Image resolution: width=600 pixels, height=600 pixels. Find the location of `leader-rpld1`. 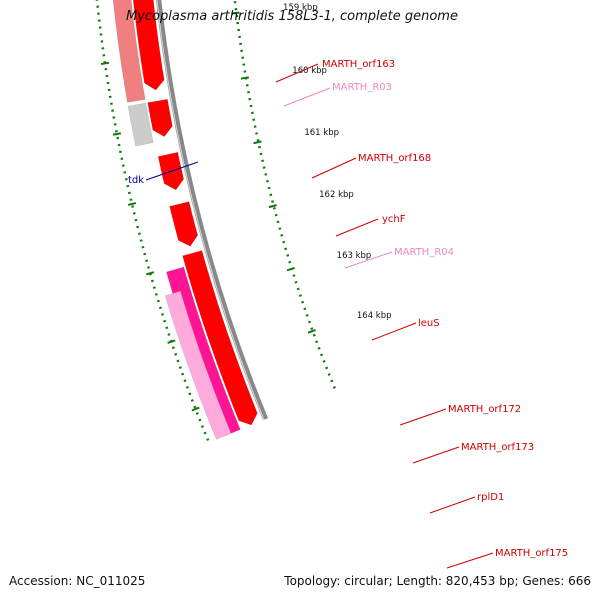

leader-rpld1 is located at coordinates (452, 505).